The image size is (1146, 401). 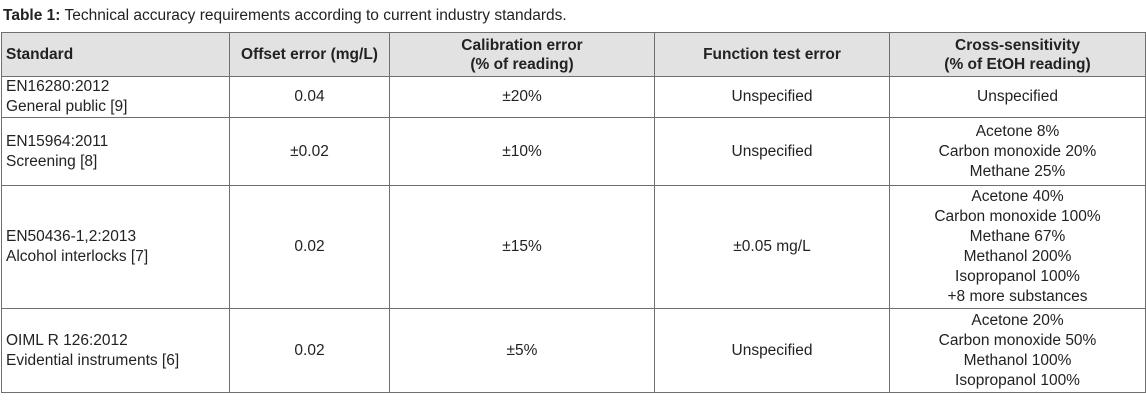 What do you see at coordinates (522, 247) in the screenshot?
I see `cell-calibration: ±15%` at bounding box center [522, 247].